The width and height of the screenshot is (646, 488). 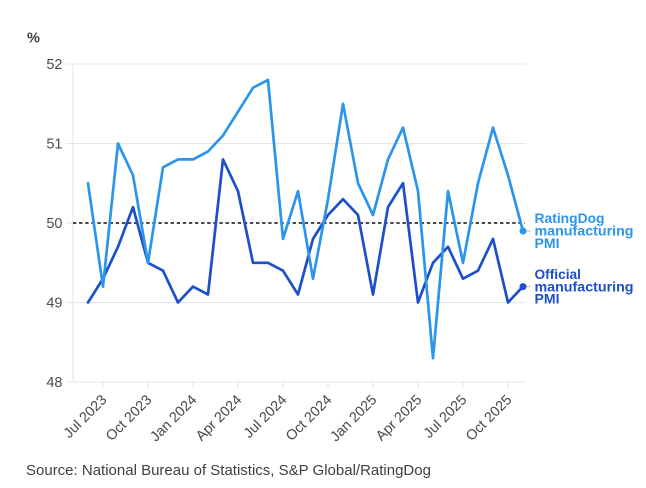 What do you see at coordinates (54, 65) in the screenshot?
I see `svg-text: 52` at bounding box center [54, 65].